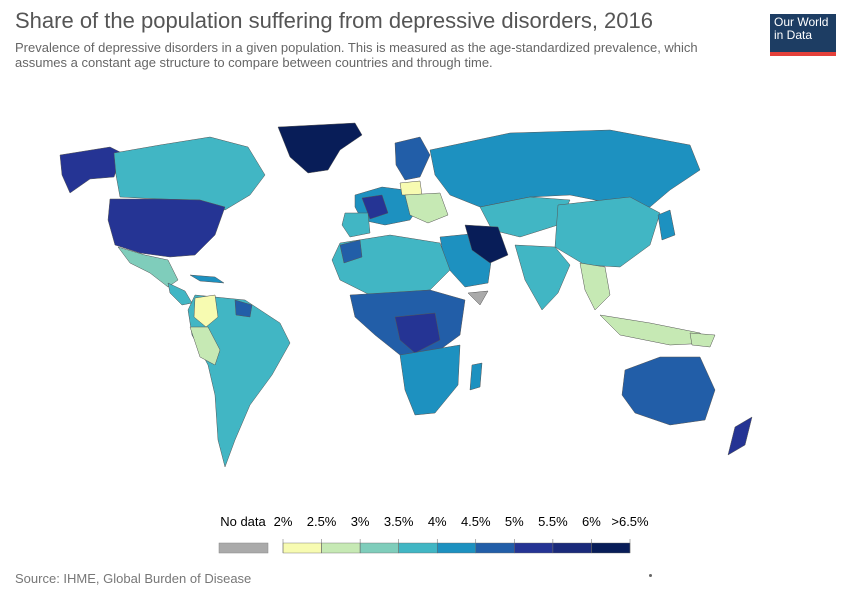 The image size is (850, 600). What do you see at coordinates (793, 35) in the screenshot?
I see `logo-line-2: in Data` at bounding box center [793, 35].